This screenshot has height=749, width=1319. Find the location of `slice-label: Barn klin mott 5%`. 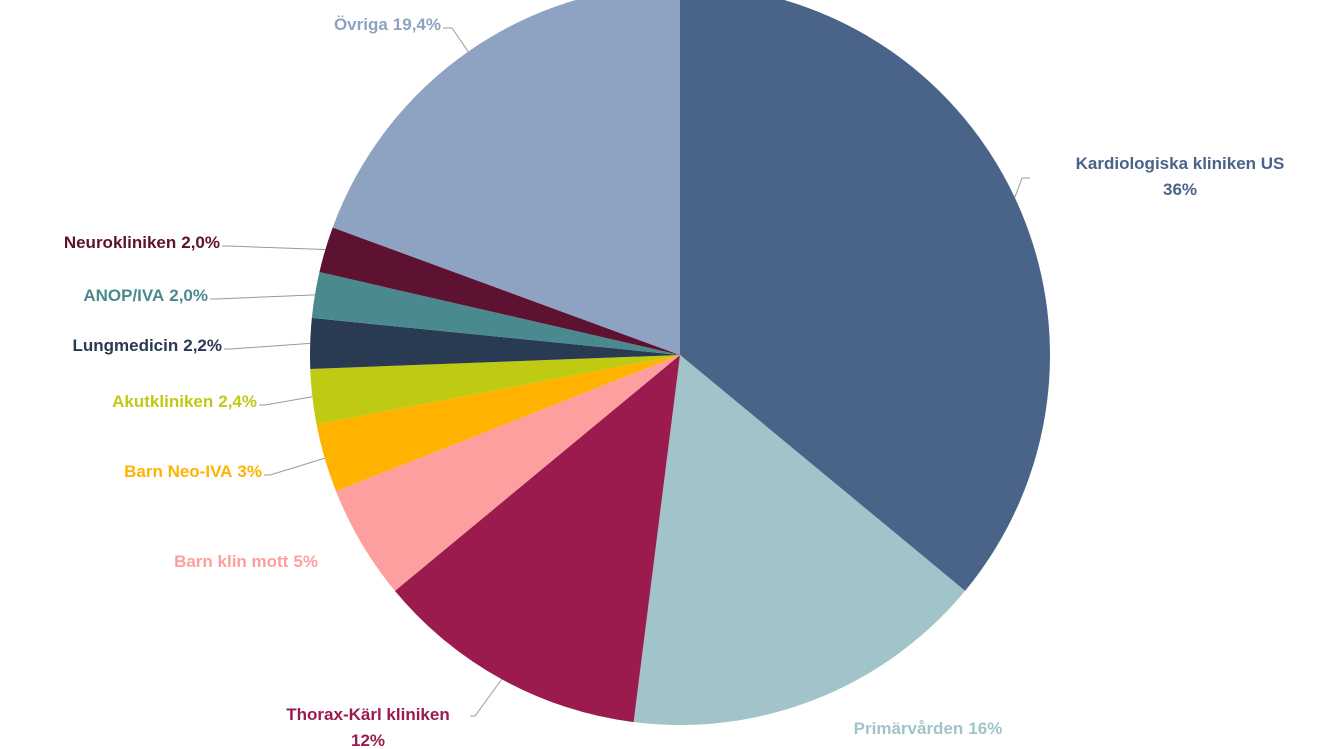

slice-label: Barn klin mott 5% is located at coordinates (246, 561).